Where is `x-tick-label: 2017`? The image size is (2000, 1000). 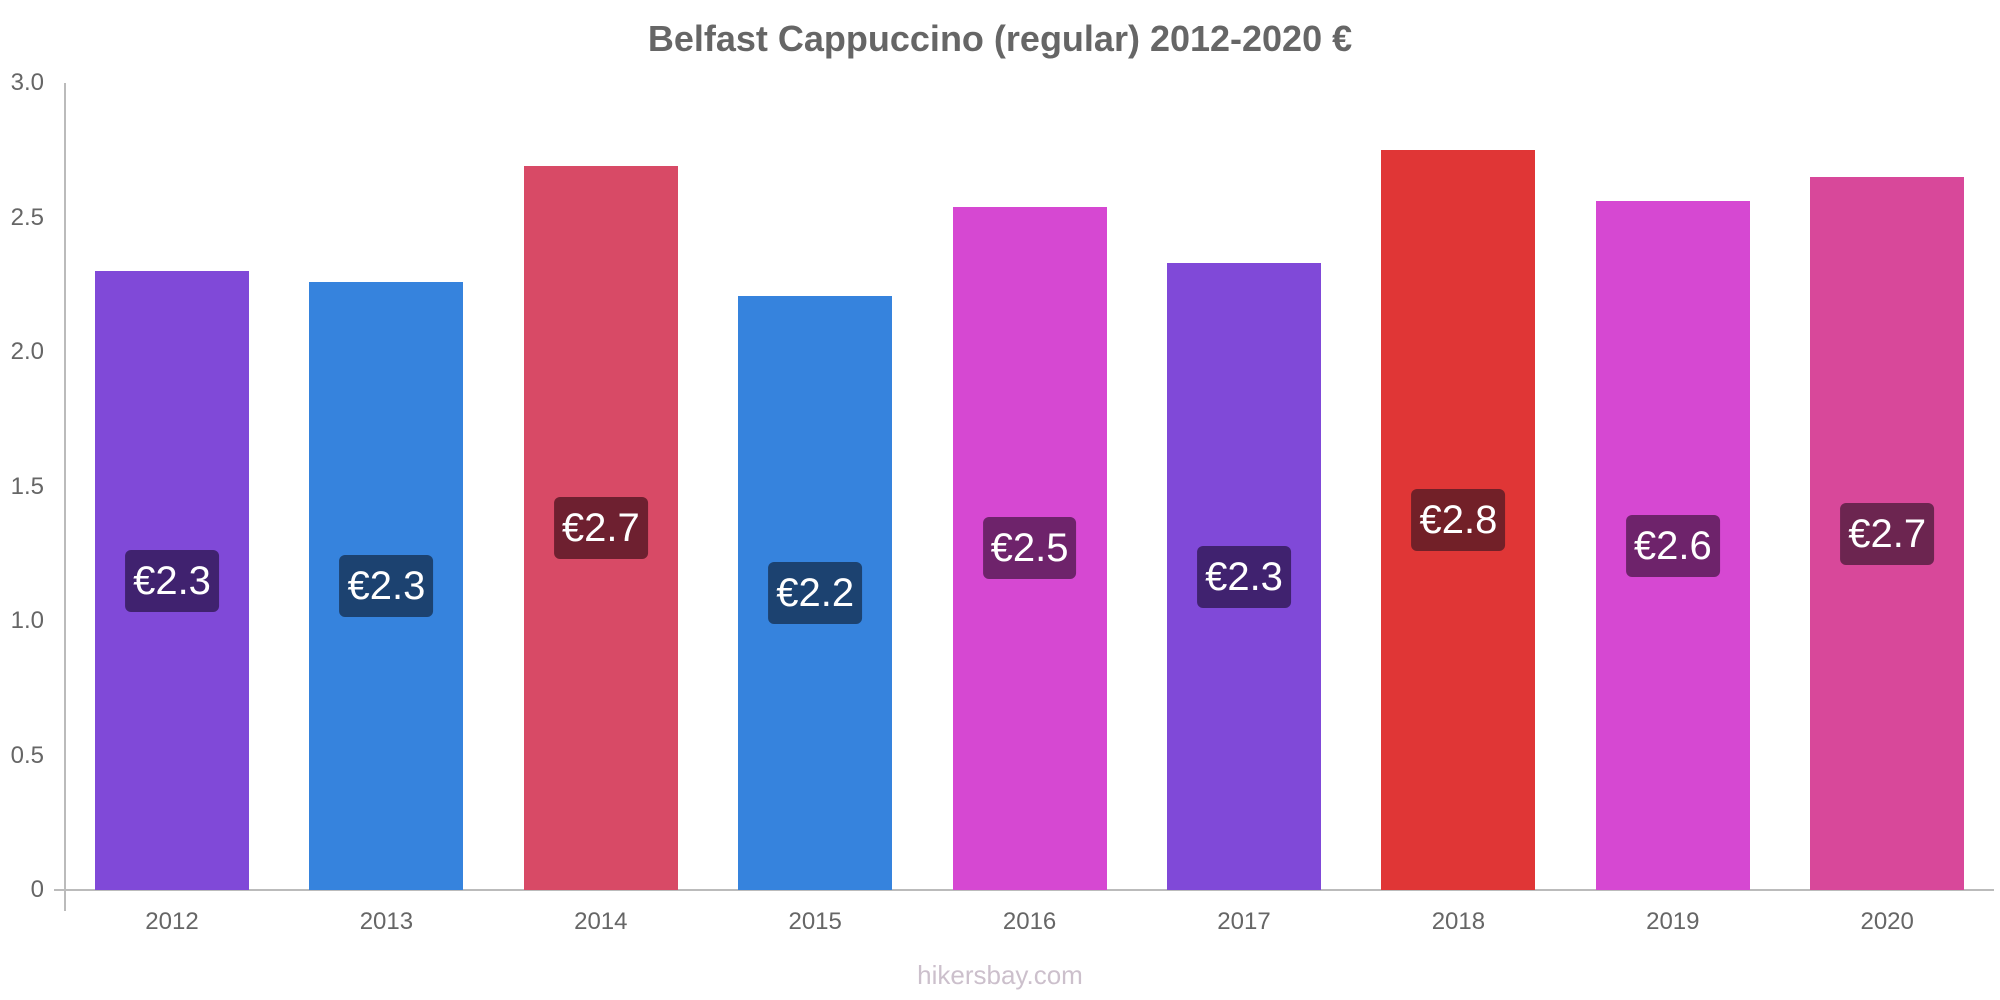
x-tick-label: 2017 is located at coordinates (1244, 921).